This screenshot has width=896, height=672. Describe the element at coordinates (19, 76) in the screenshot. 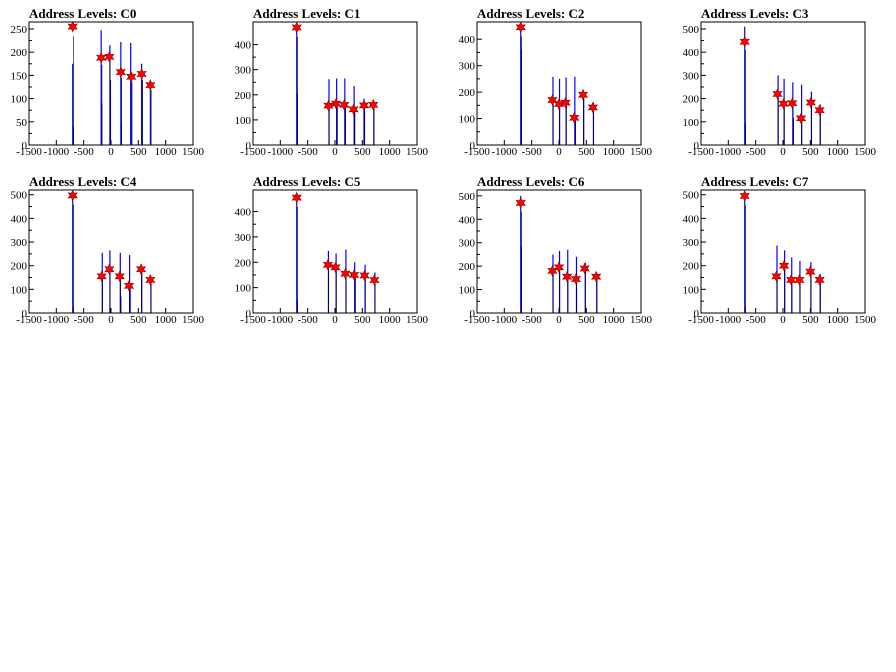

I see `y-tick-label: 150` at that location.